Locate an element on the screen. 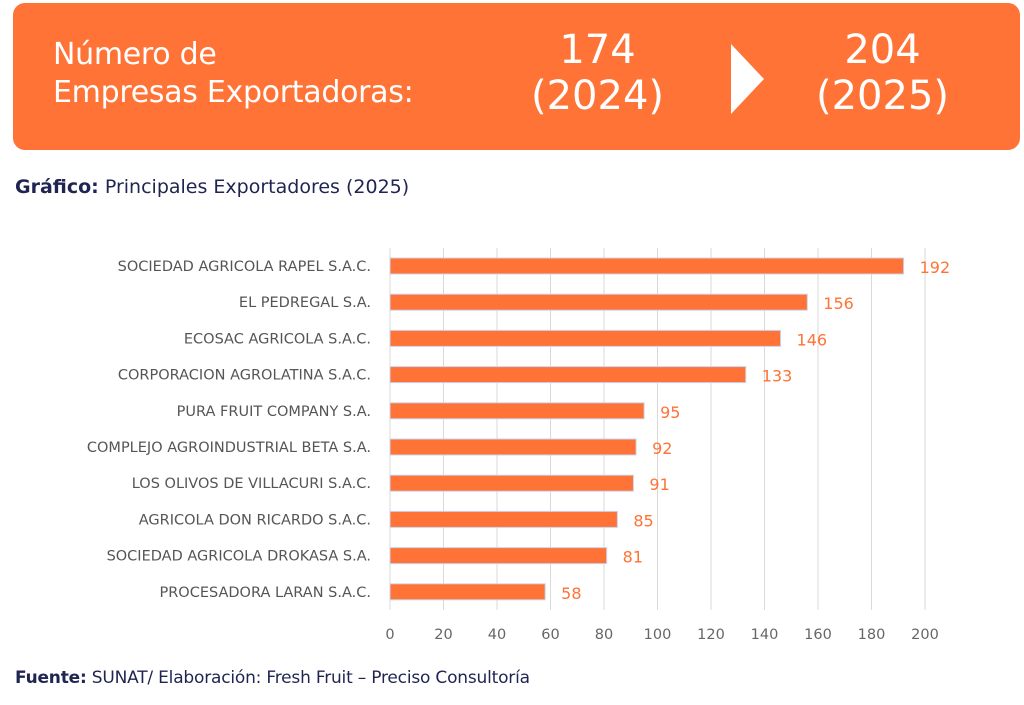  data-label: 58 is located at coordinates (571, 593).